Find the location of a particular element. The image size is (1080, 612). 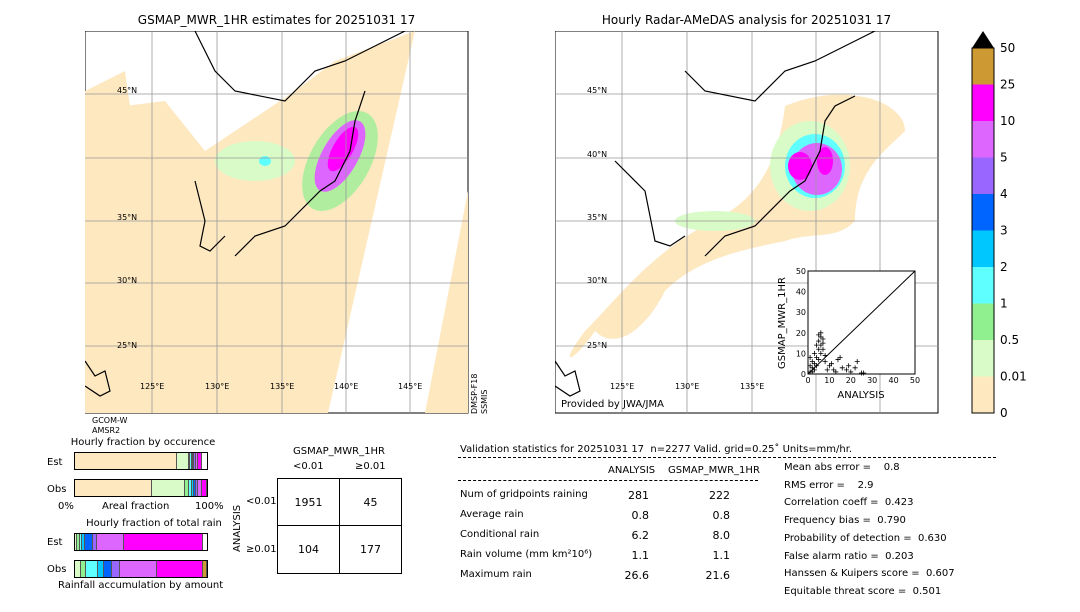

scatter-xlabel: ANALYSIS is located at coordinates (860, 395).